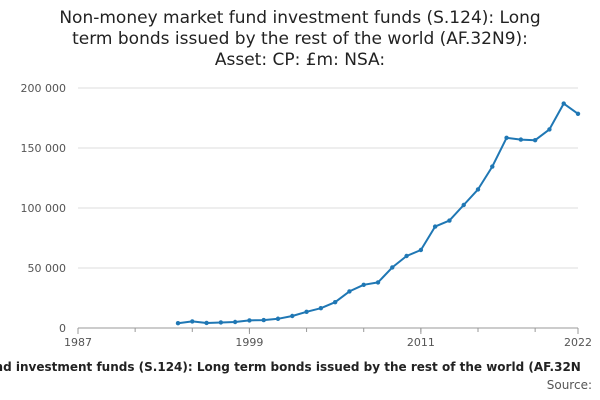 Image resolution: width=600 pixels, height=400 pixels. Describe the element at coordinates (62, 328) in the screenshot. I see `y-tick-label: 0` at that location.